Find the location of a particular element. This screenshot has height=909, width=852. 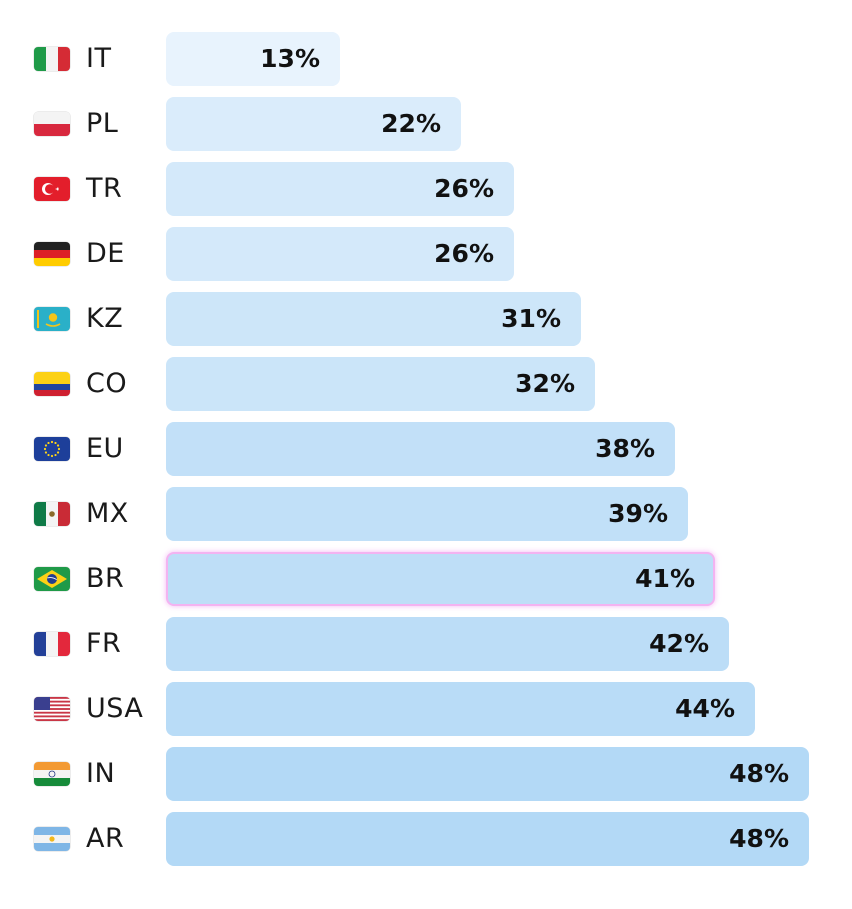

bar-row-br: BR 41% is located at coordinates (426, 579).